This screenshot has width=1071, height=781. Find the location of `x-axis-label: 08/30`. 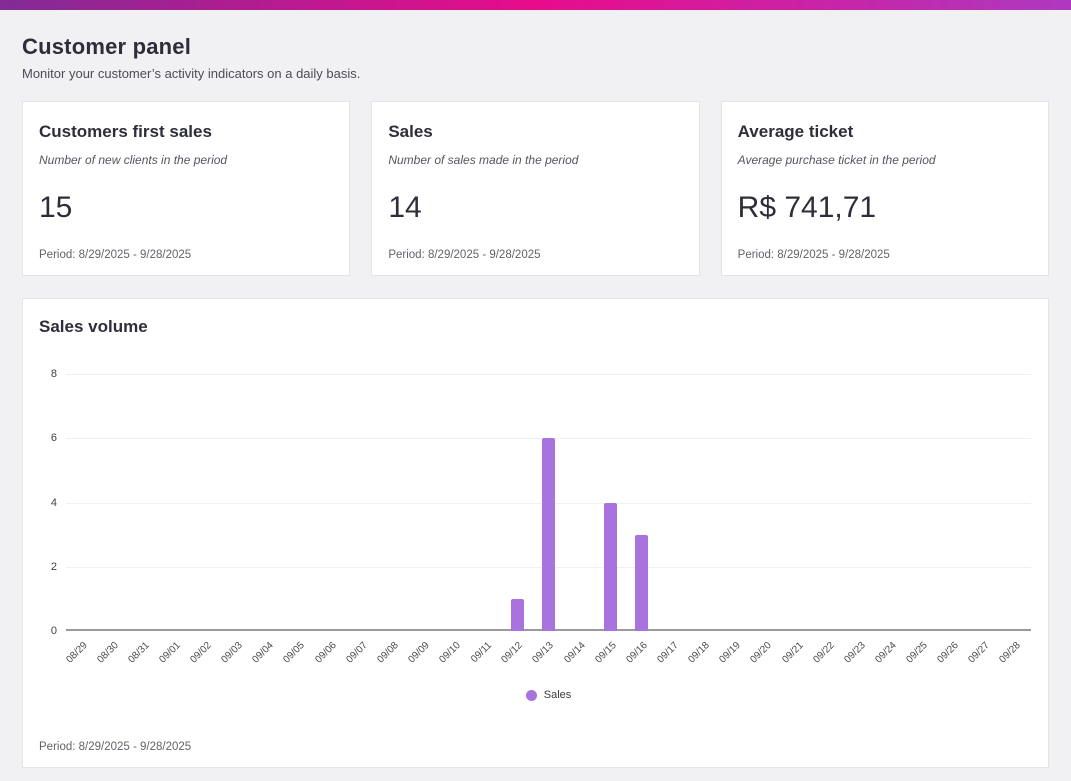

x-axis-label: 08/30 is located at coordinates (107, 653).